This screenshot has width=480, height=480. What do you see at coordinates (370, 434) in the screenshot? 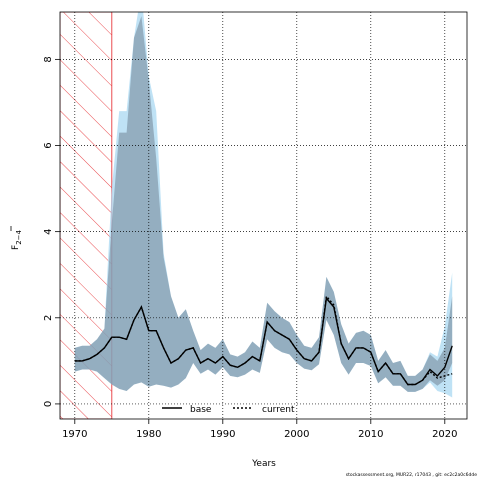
I see `x-tick-label: 2010` at bounding box center [370, 434].